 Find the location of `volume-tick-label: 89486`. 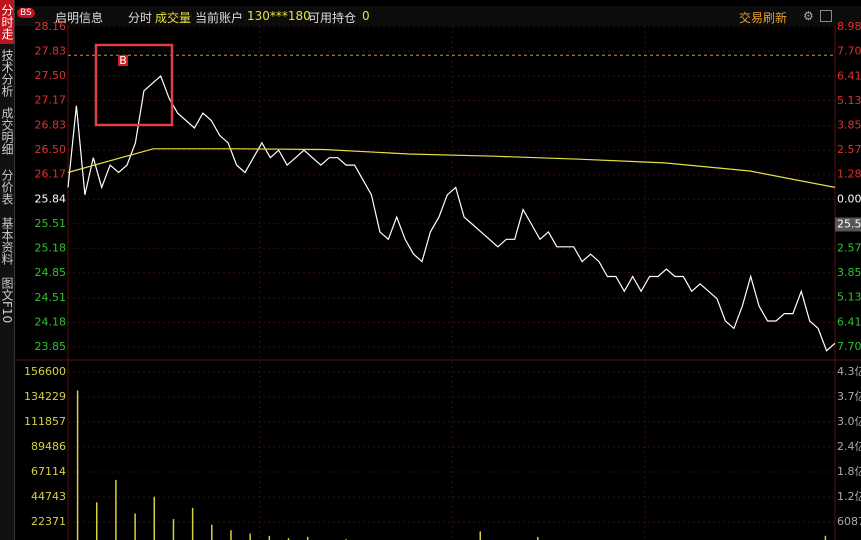

volume-tick-label: 89486 is located at coordinates (48, 446).